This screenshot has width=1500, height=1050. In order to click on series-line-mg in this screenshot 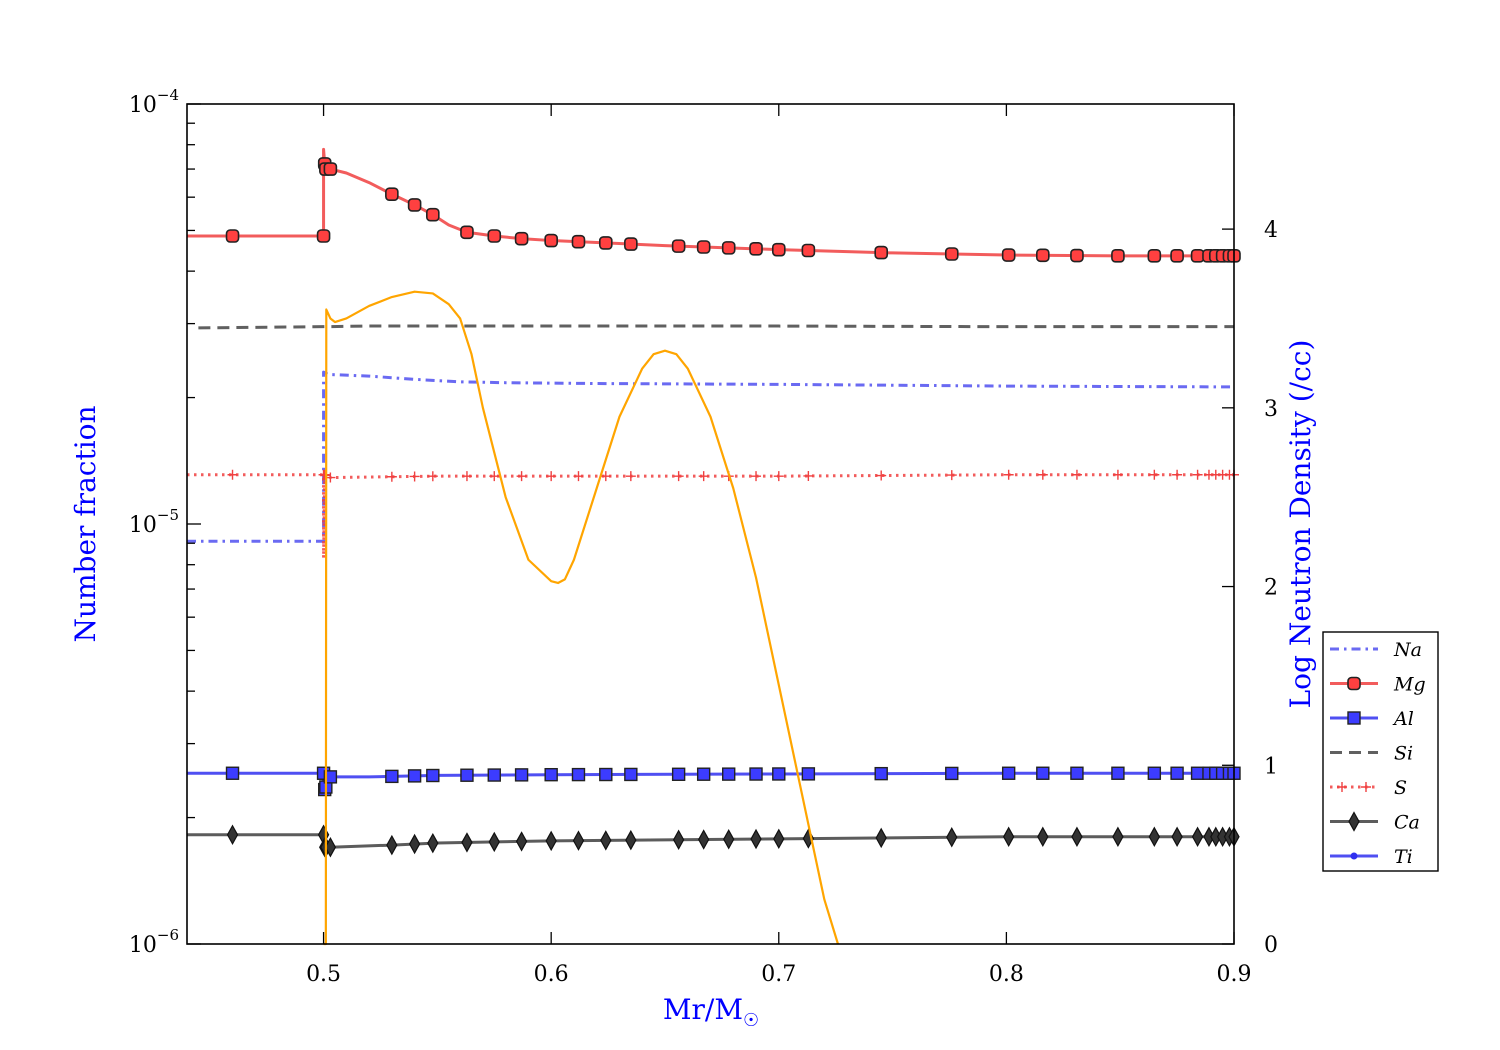, I will do `click(710, 202)`.